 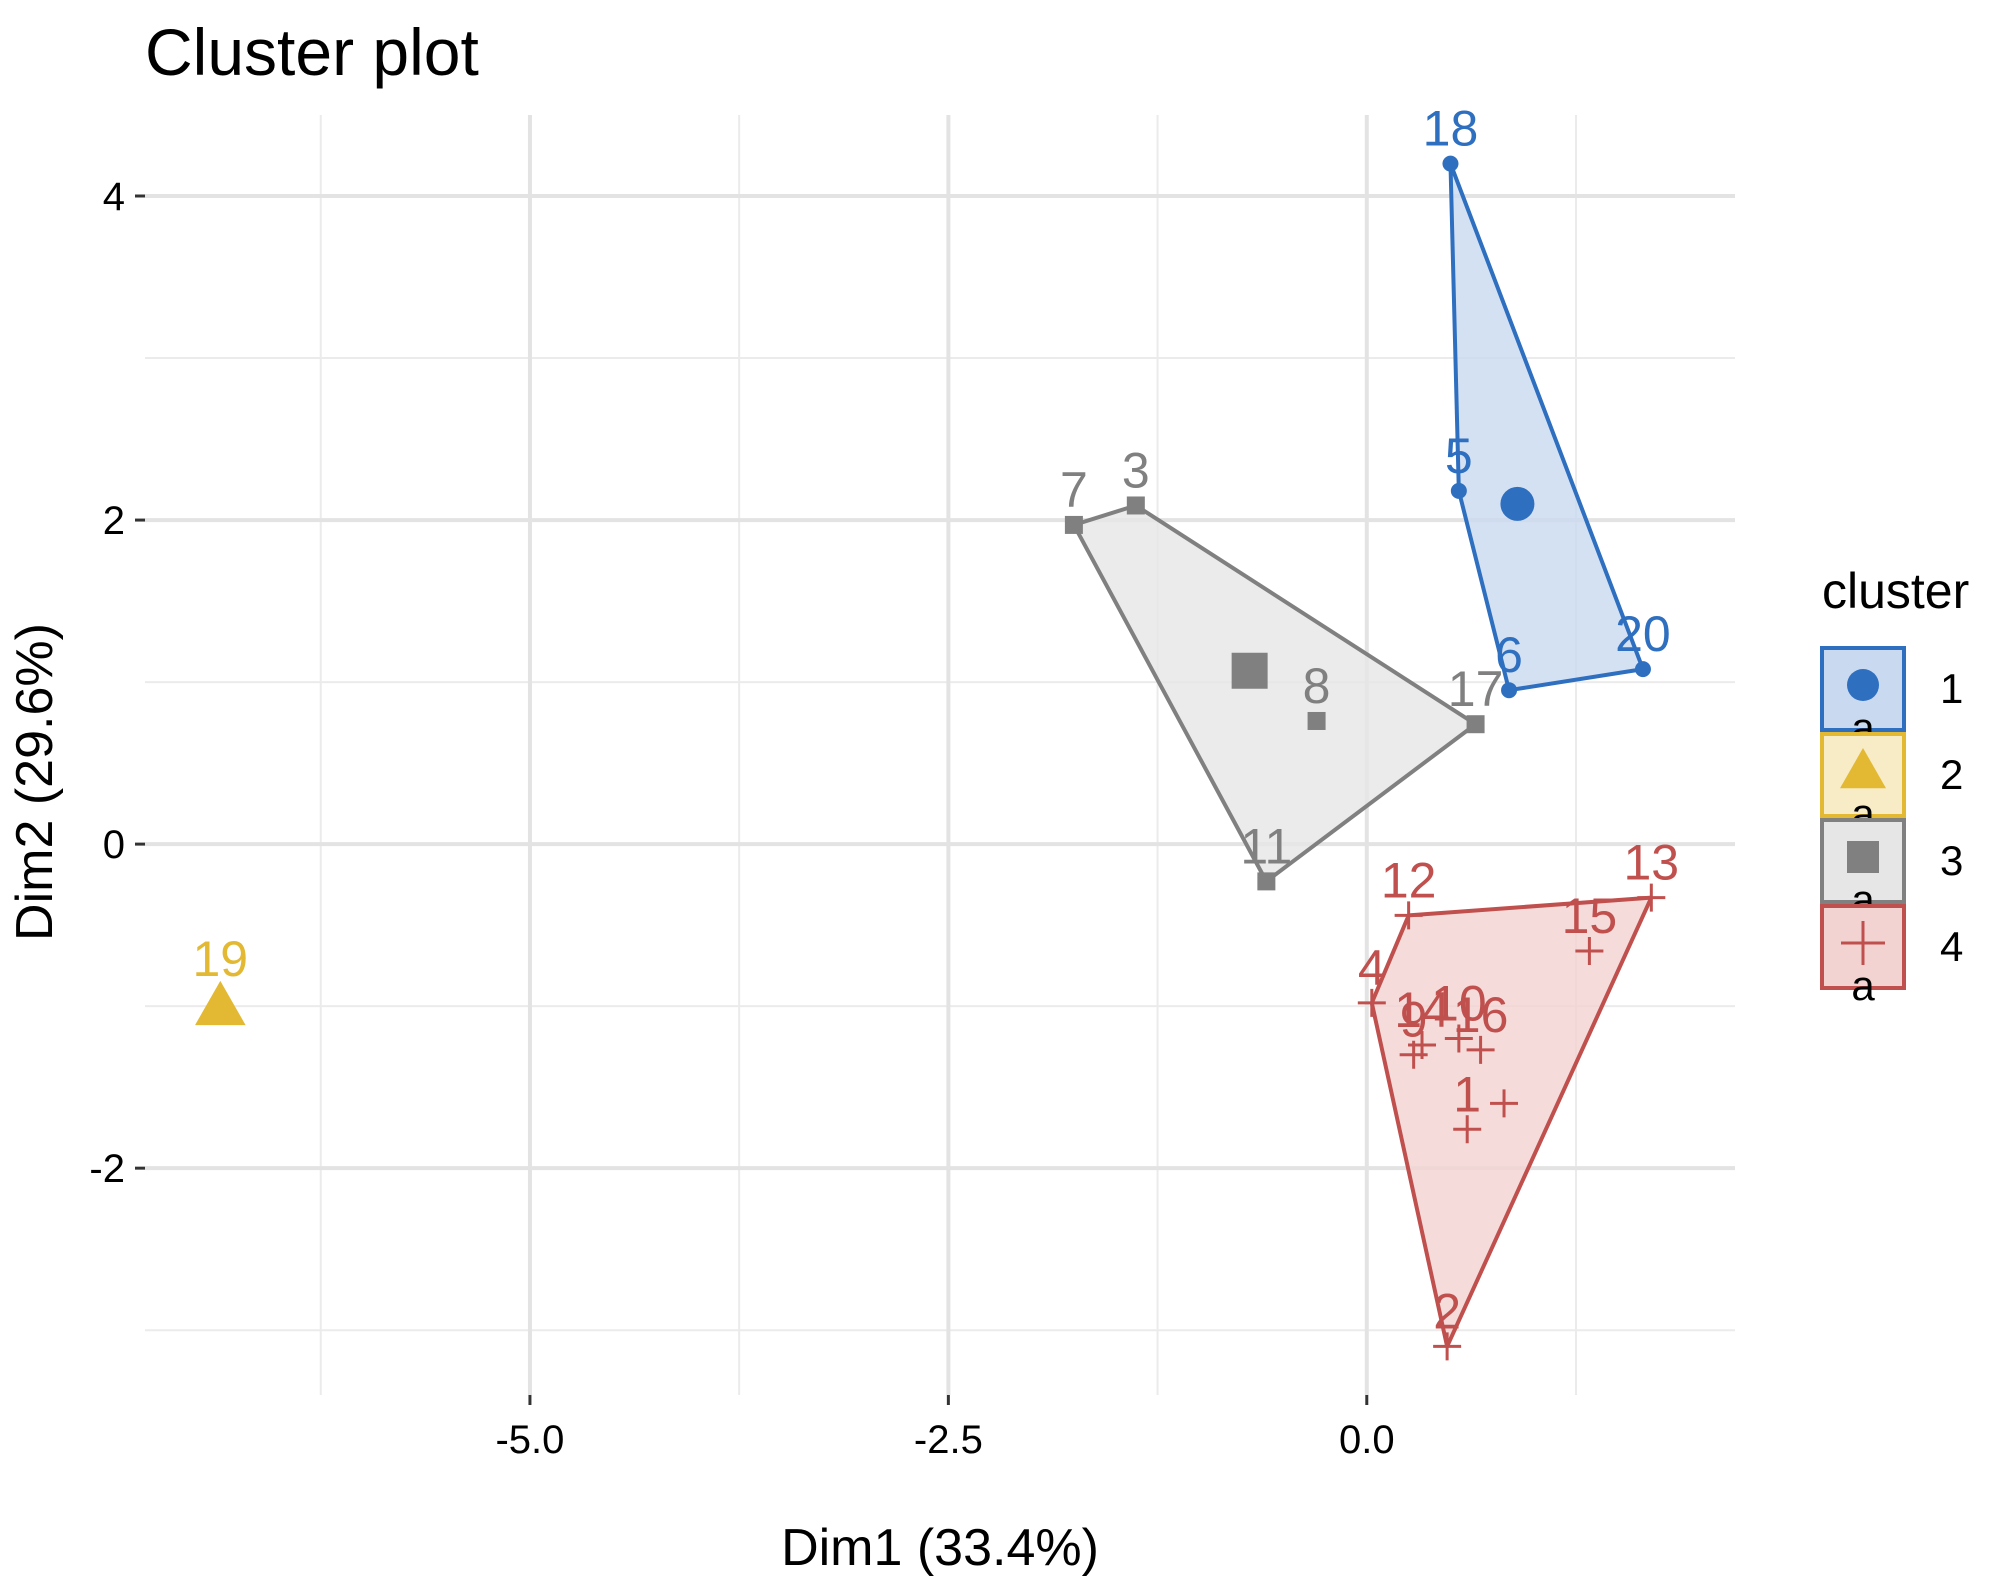 I want to click on point-label: 16, so click(x=1481, y=1015).